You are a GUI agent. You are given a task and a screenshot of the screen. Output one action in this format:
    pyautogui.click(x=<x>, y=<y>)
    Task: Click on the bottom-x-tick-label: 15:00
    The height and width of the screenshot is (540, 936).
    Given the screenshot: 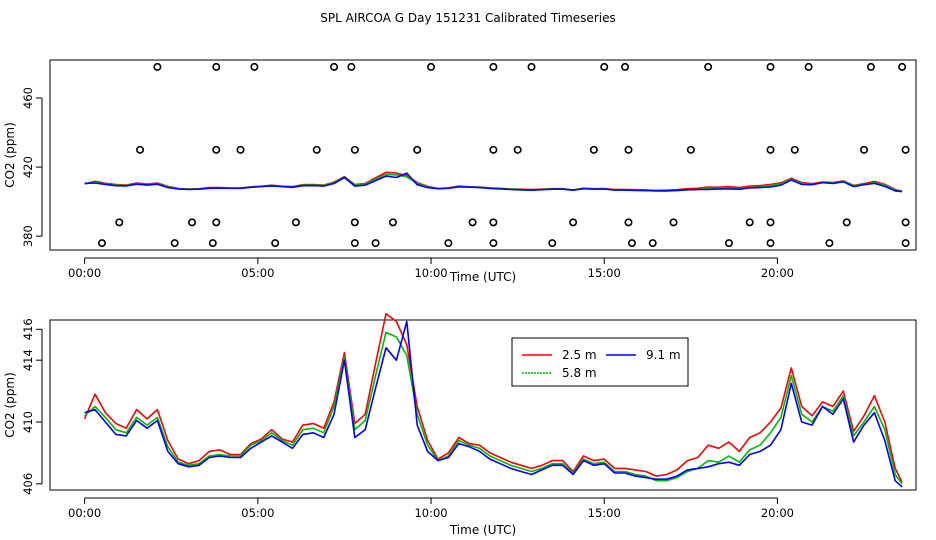 What is the action you would take?
    pyautogui.click(x=604, y=513)
    